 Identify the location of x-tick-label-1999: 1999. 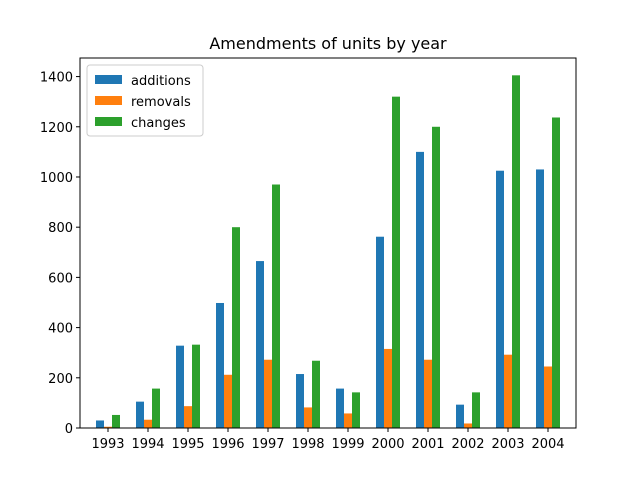
(347, 444).